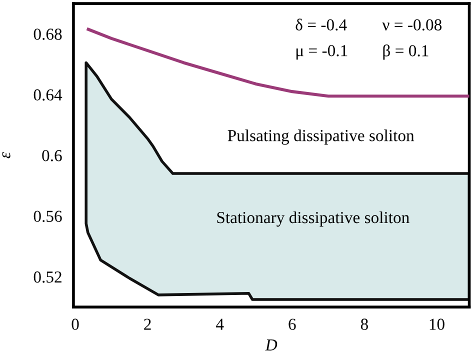  What do you see at coordinates (147, 324) in the screenshot?
I see `x-tick-label: 2` at bounding box center [147, 324].